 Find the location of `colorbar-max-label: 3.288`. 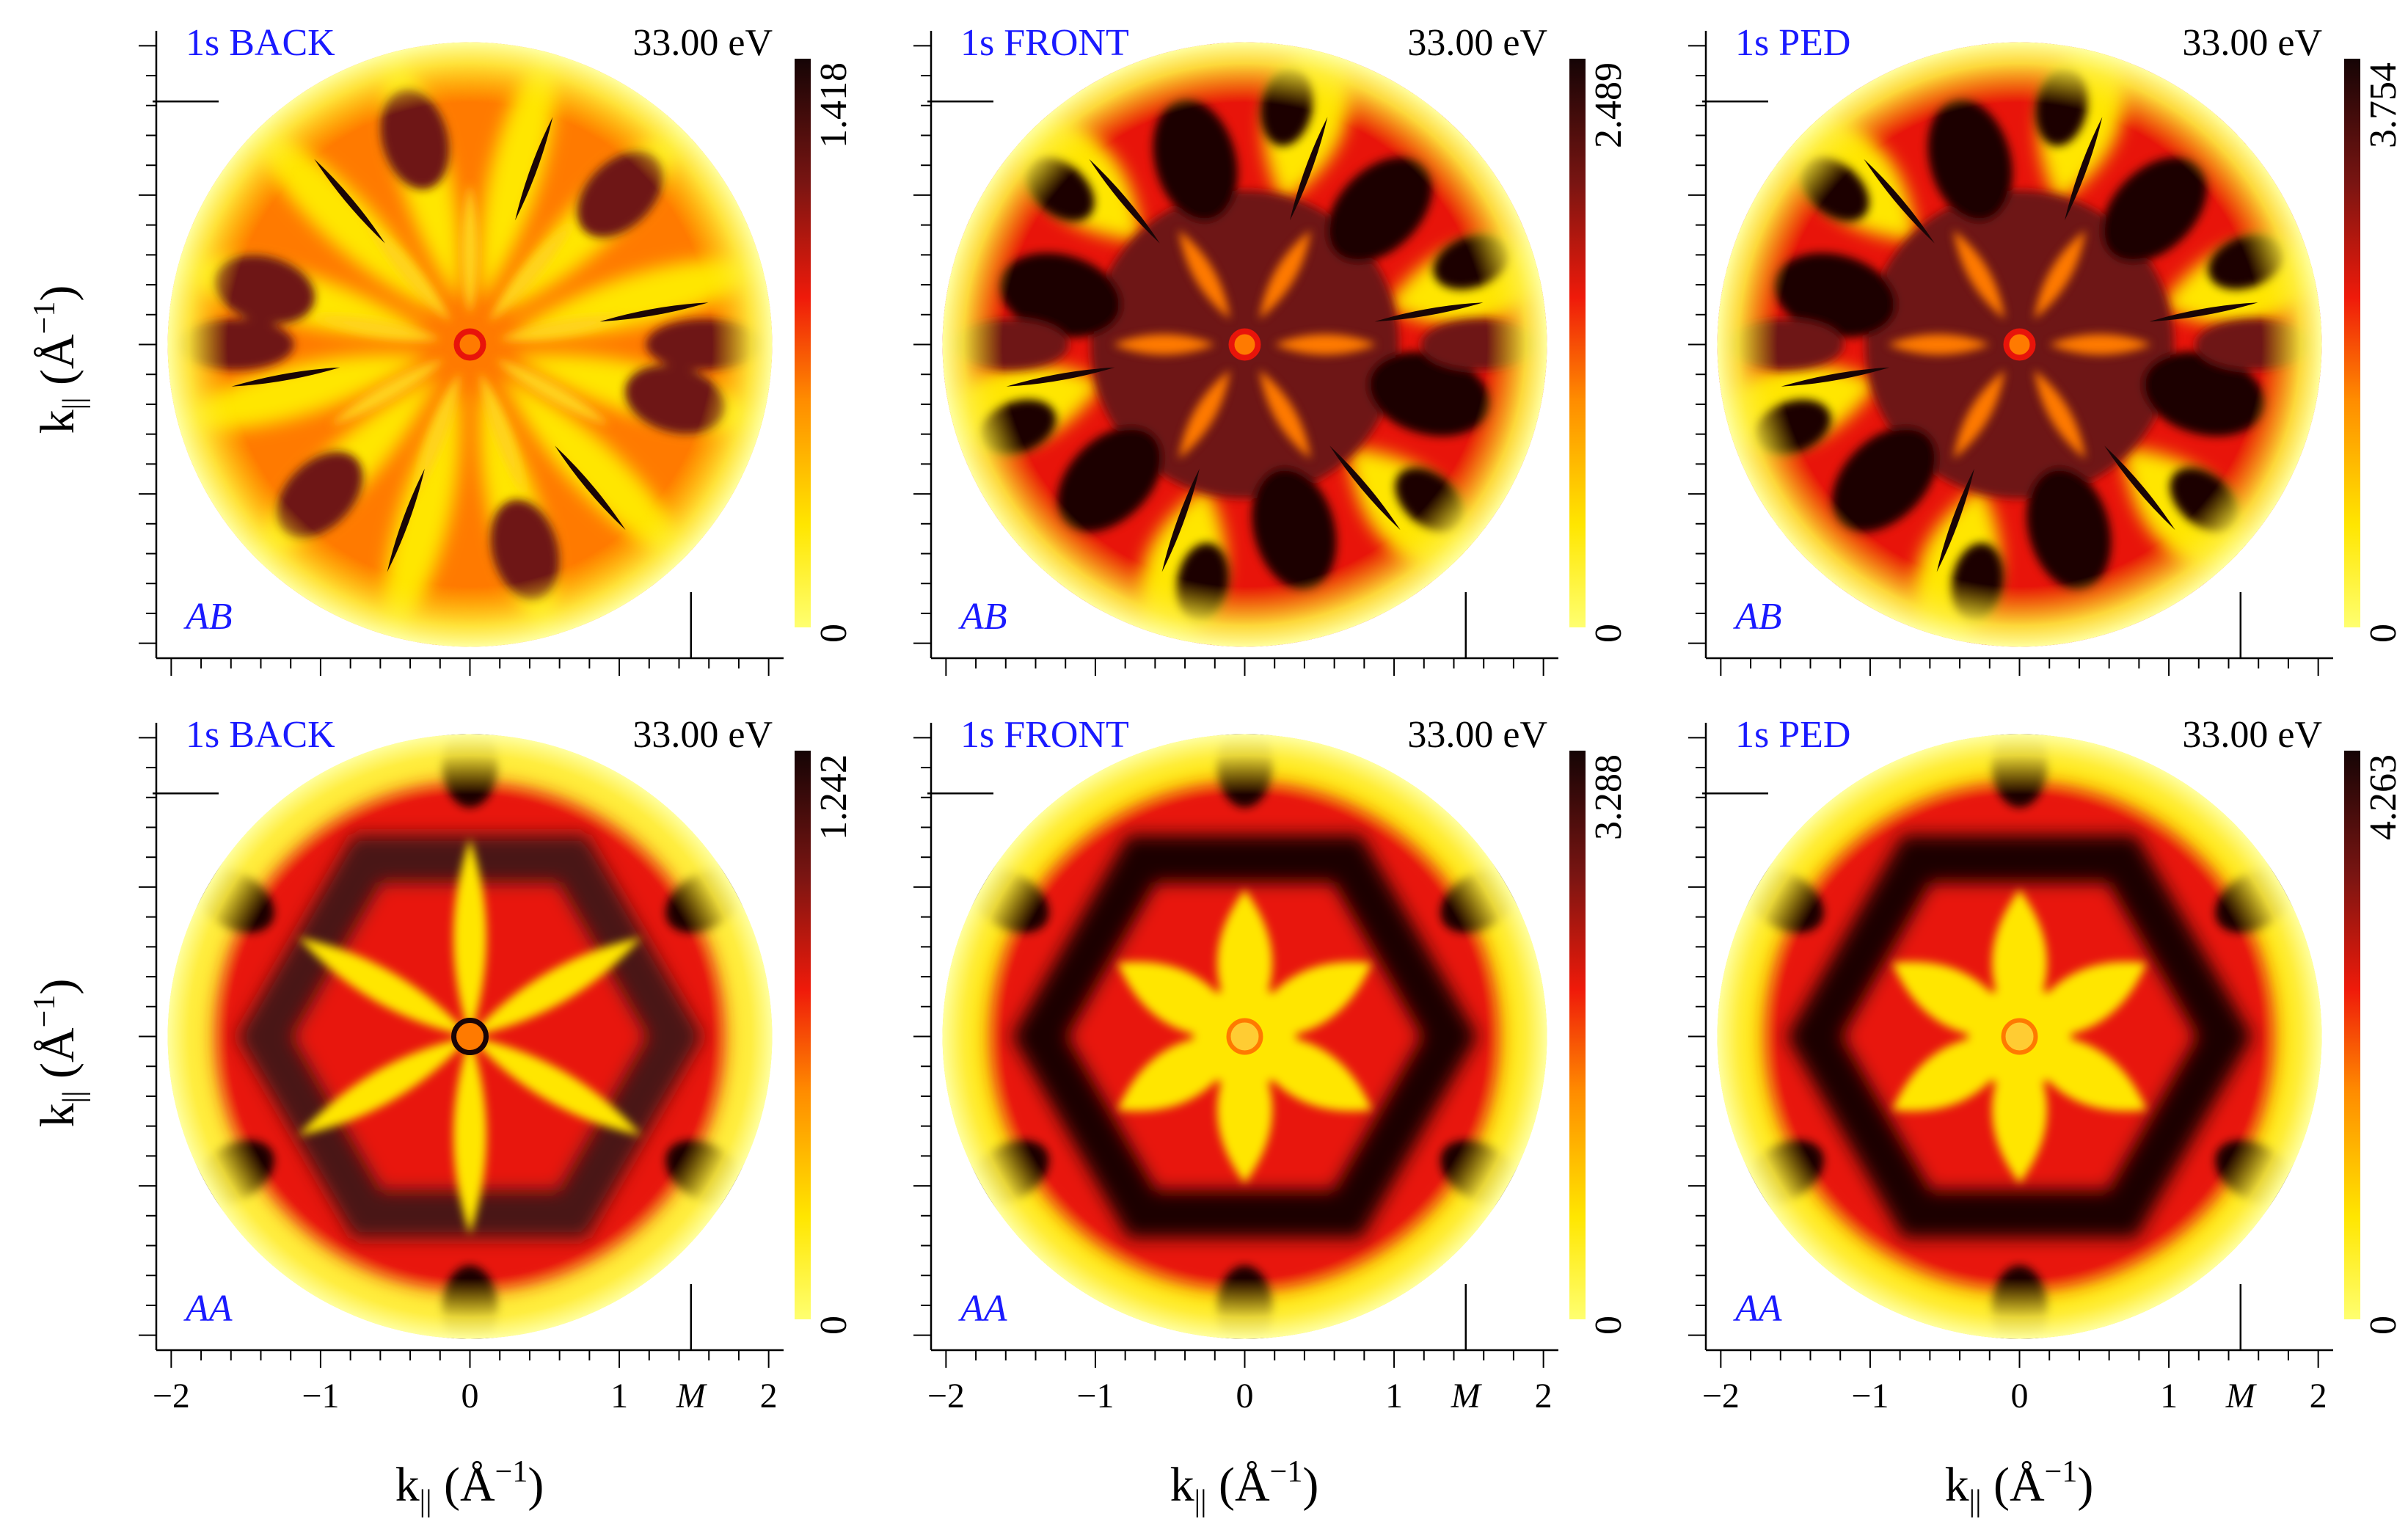

colorbar-max-label: 3.288 is located at coordinates (1609, 797).